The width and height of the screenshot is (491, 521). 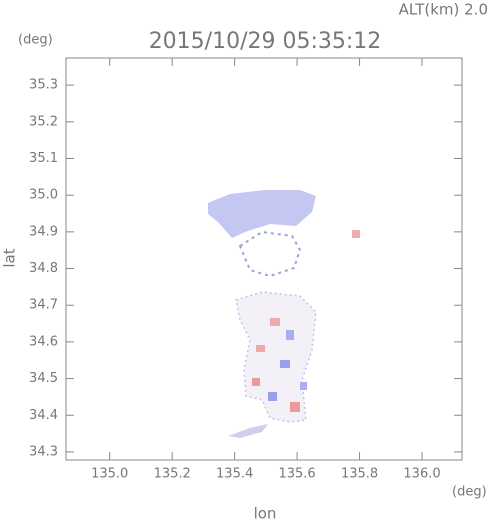 I want to click on x-axis-label: lon, so click(x=265, y=513).